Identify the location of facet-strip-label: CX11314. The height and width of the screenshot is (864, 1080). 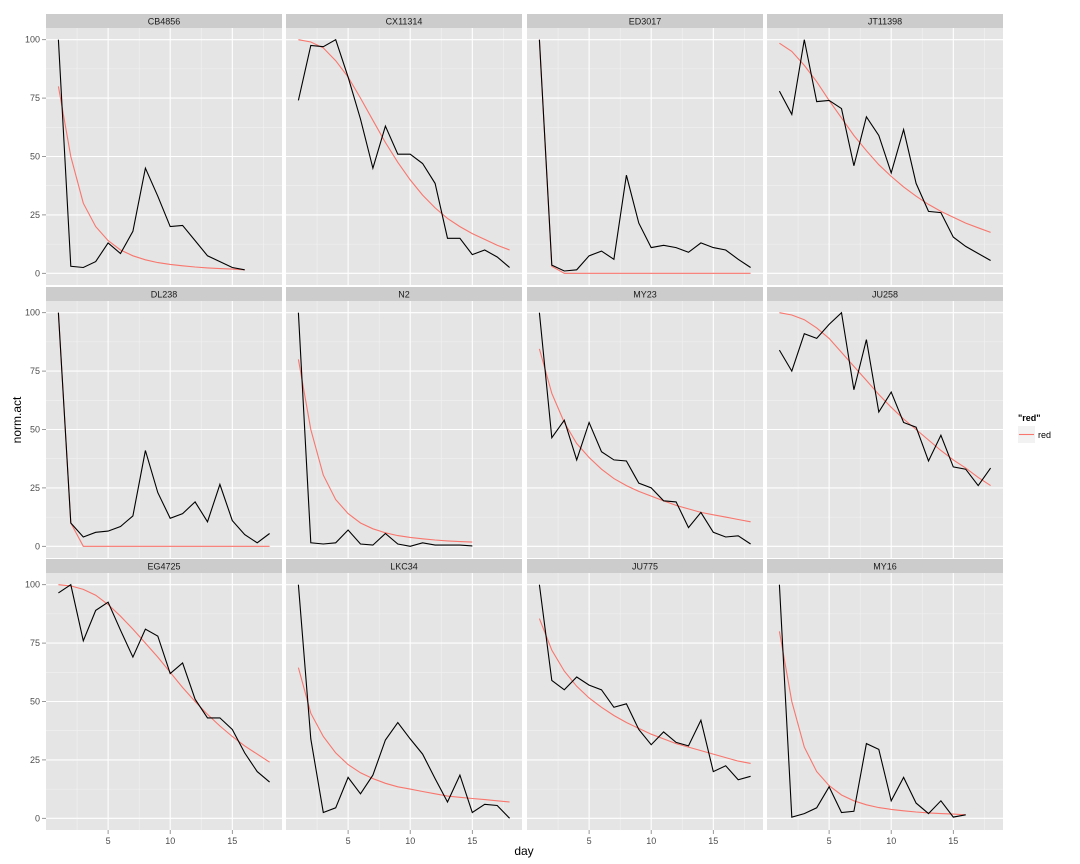
(404, 22).